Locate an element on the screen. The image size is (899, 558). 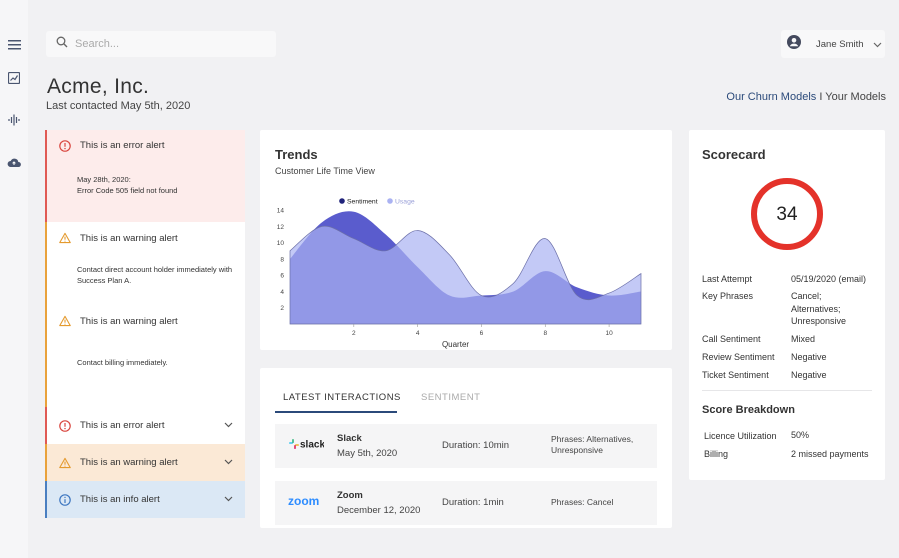
alert-body-line: Error Code 505 field not found is located at coordinates (127, 190).